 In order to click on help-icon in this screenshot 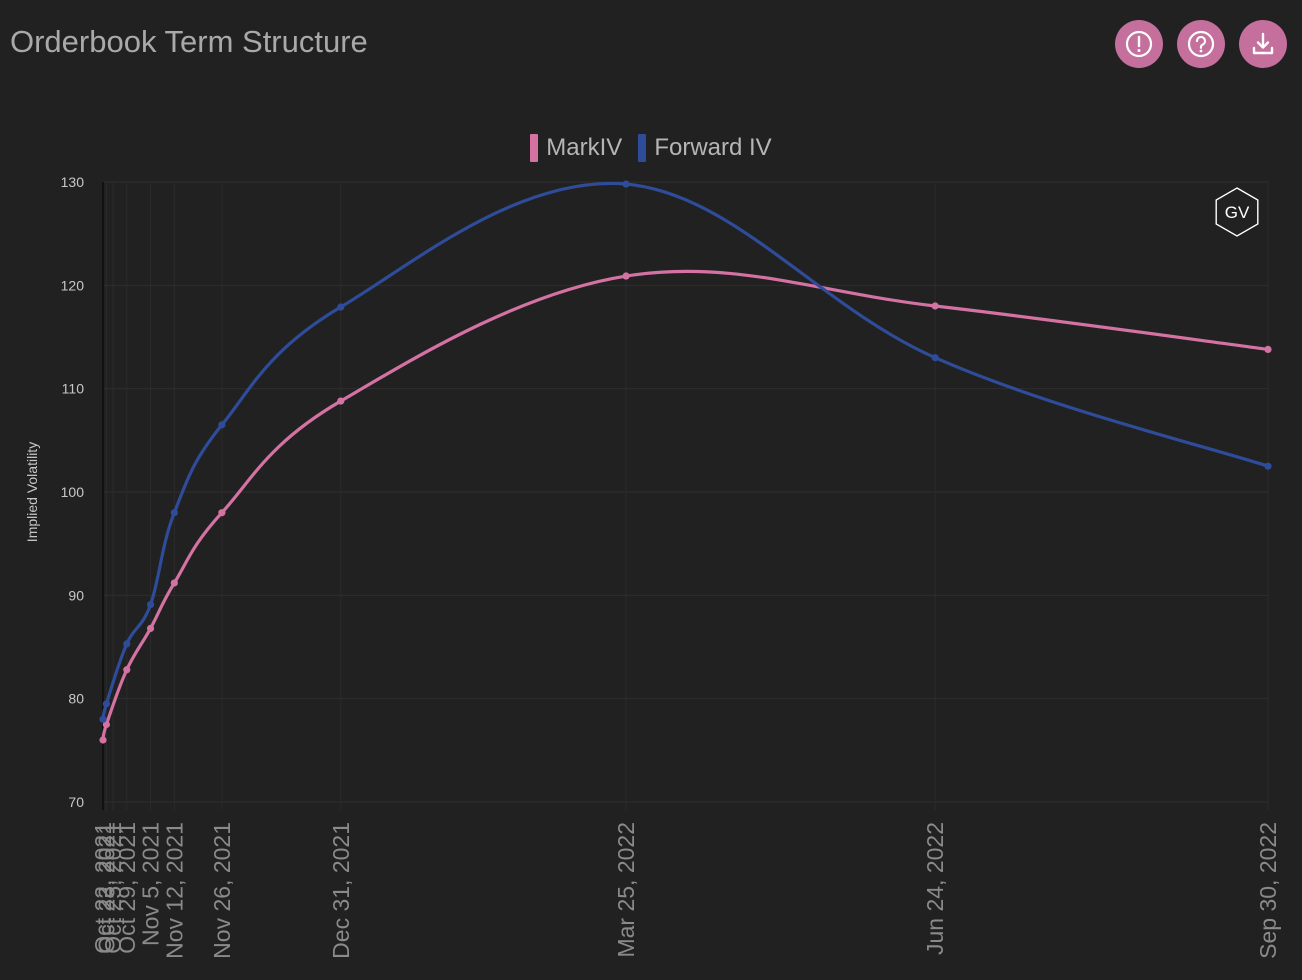, I will do `click(1201, 44)`.